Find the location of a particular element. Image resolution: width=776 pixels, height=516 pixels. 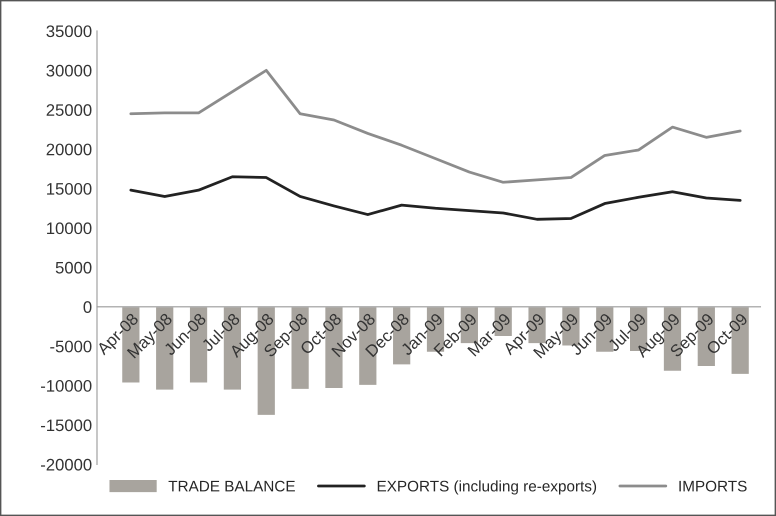

y-tick-label: 10000 is located at coordinates (69, 228).